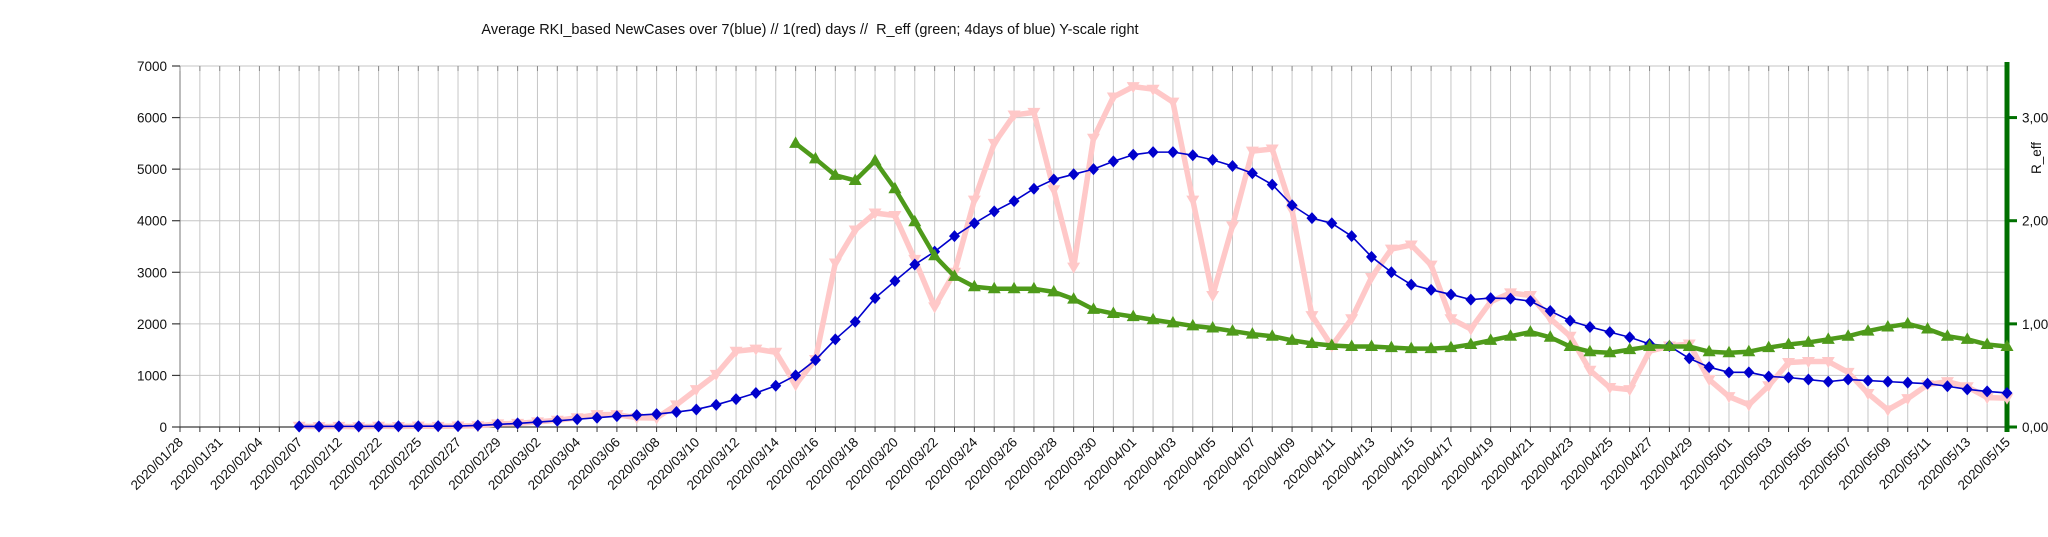 This screenshot has width=2048, height=537. What do you see at coordinates (2035, 427) in the screenshot?
I see `right-axis-tick-label: 0,00` at bounding box center [2035, 427].